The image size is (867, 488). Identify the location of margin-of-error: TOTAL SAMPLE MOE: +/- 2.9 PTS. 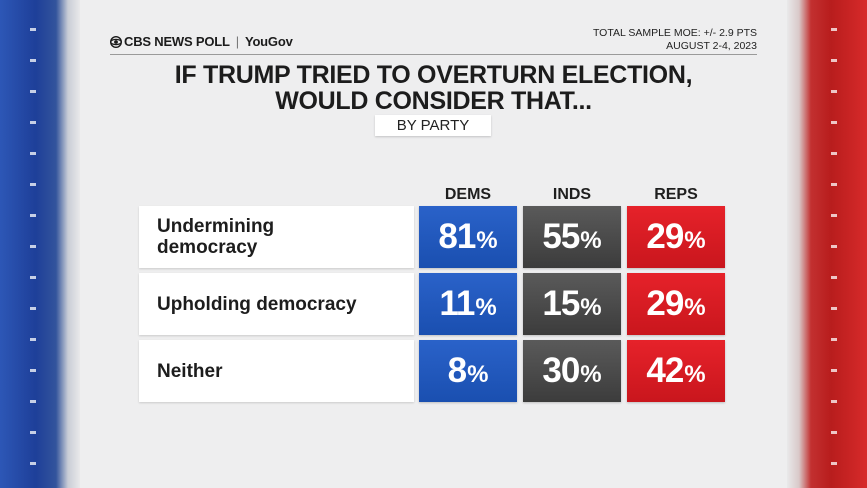
(674, 33).